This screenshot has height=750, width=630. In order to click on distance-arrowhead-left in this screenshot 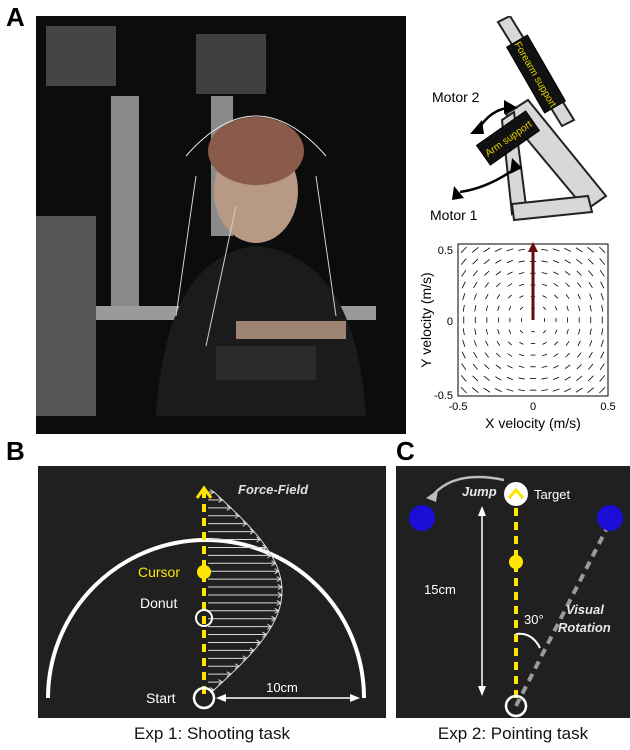, I will do `click(221, 698)`.